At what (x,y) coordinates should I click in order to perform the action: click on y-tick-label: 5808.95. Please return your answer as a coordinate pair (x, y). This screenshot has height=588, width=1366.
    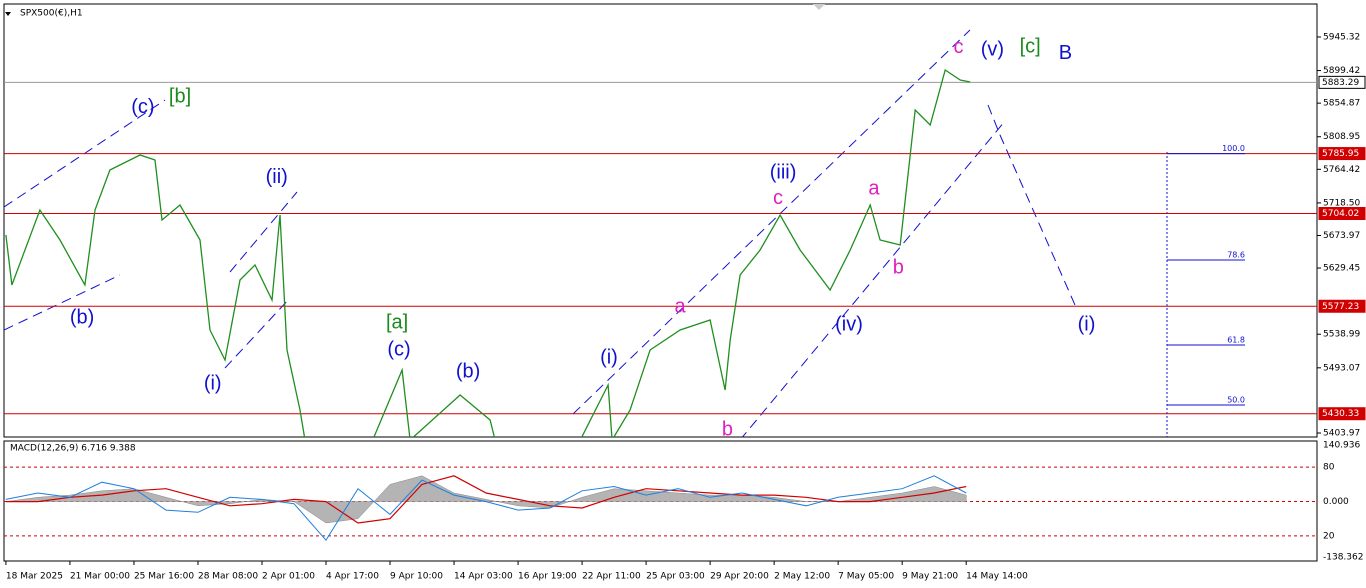
    Looking at the image, I should click on (1341, 137).